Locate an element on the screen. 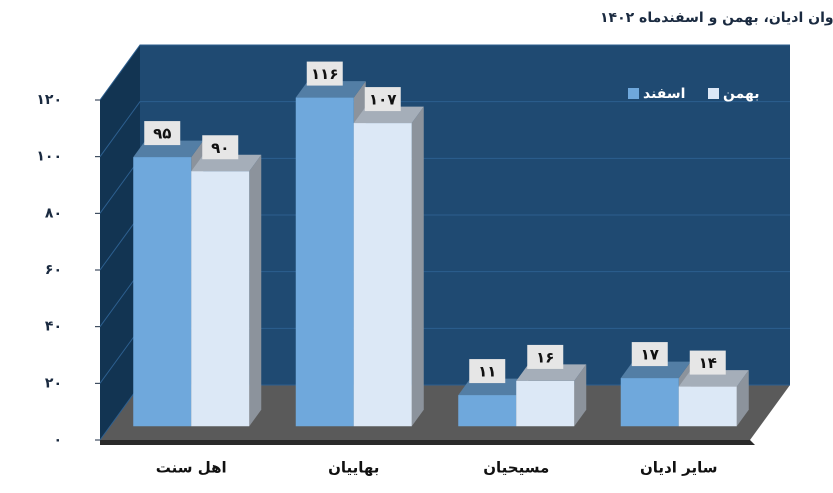 The height and width of the screenshot is (493, 833). y-tick-label: ۴۰ is located at coordinates (53, 327).